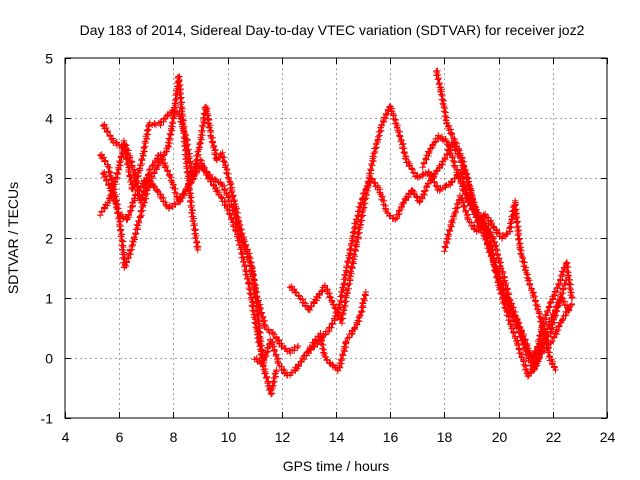  I want to click on x-tick-label: 6, so click(120, 437).